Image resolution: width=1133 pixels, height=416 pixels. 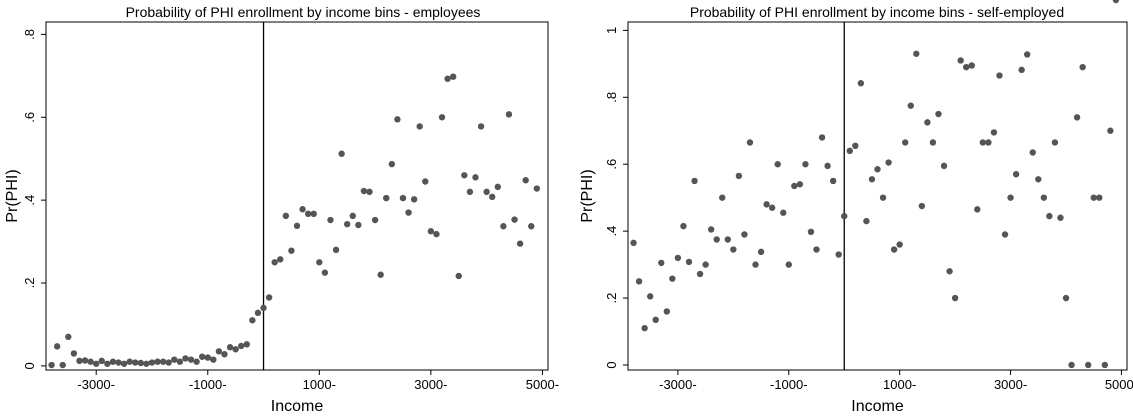 What do you see at coordinates (1119, 384) in the screenshot?
I see `x-tick-label: 5000-` at bounding box center [1119, 384].